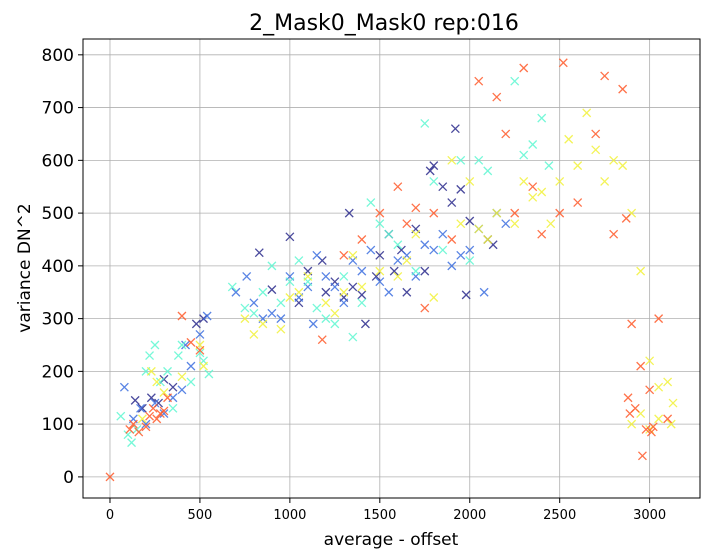  I want to click on y-tick-label: 300, so click(58, 320).